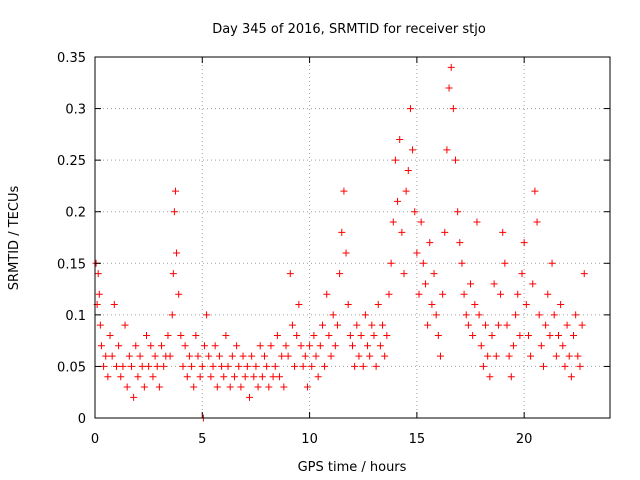 The width and height of the screenshot is (640, 480). I want to click on x-tick-label: 0, so click(95, 439).